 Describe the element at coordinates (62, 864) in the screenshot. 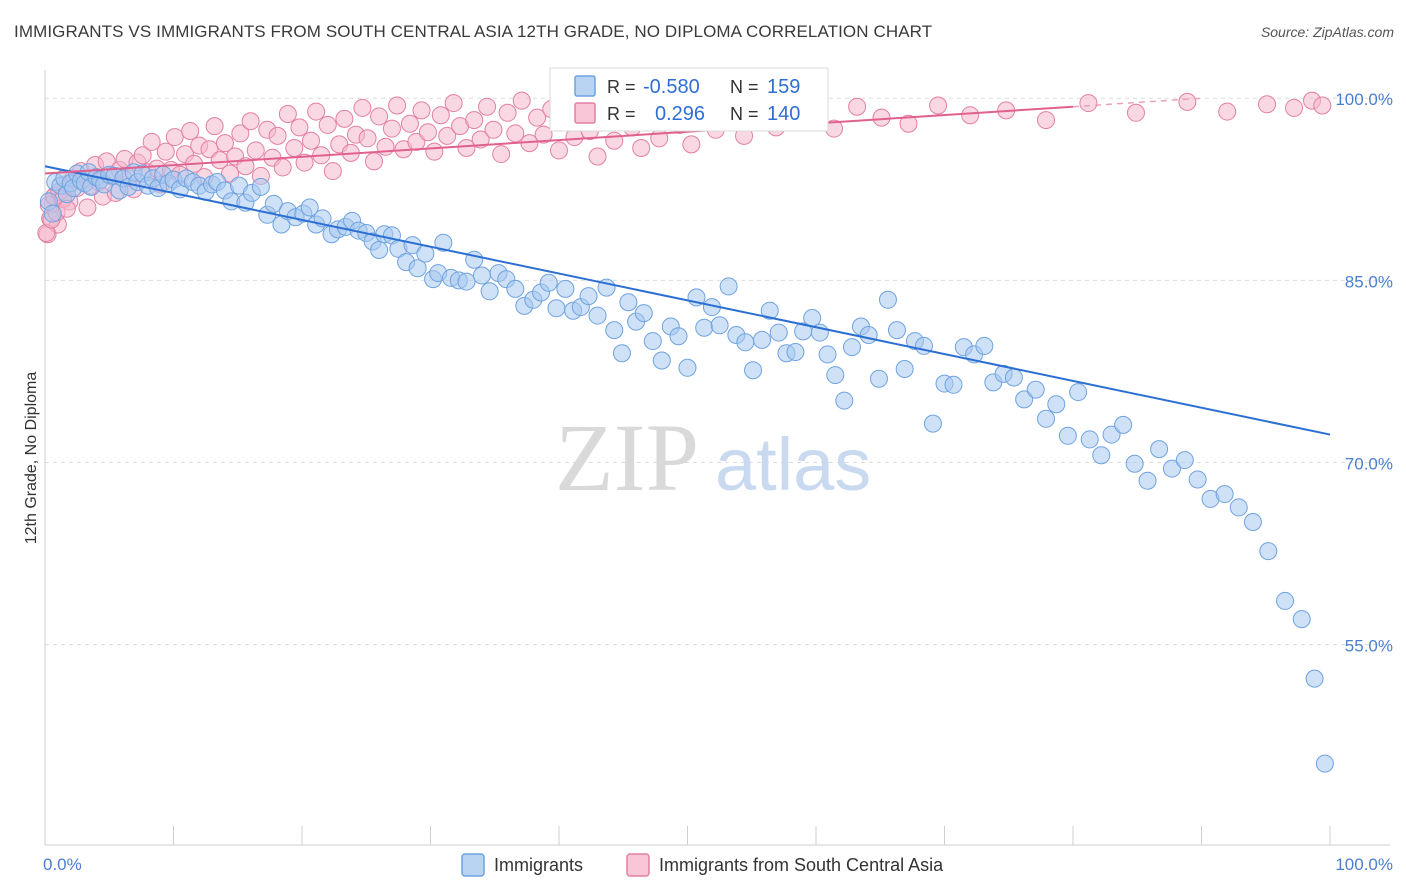

I see `x-tick-label: 0.0%` at that location.